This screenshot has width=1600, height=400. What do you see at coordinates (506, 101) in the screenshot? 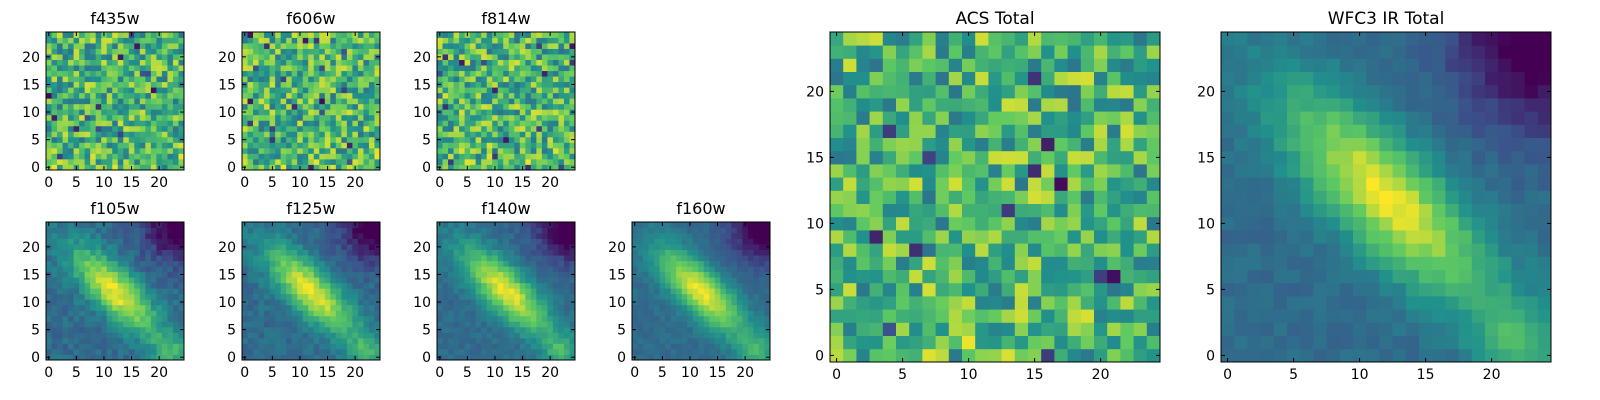
I see `axes-frame` at bounding box center [506, 101].